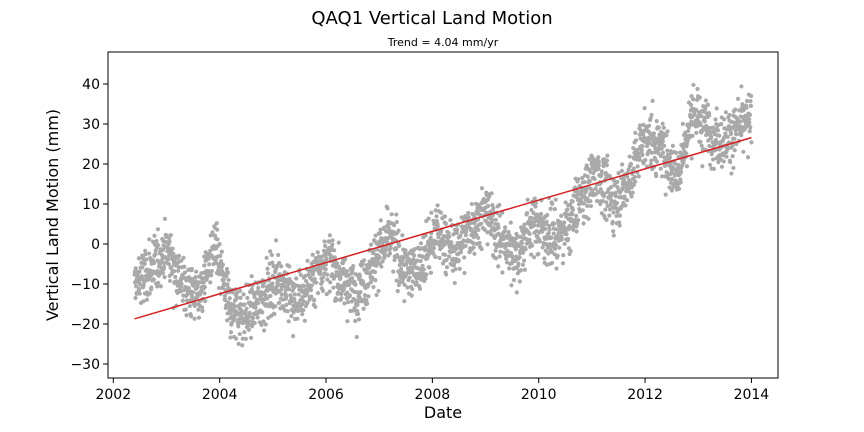 Image resolution: width=864 pixels, height=432 pixels. I want to click on y-tick-label: −30, so click(85, 365).